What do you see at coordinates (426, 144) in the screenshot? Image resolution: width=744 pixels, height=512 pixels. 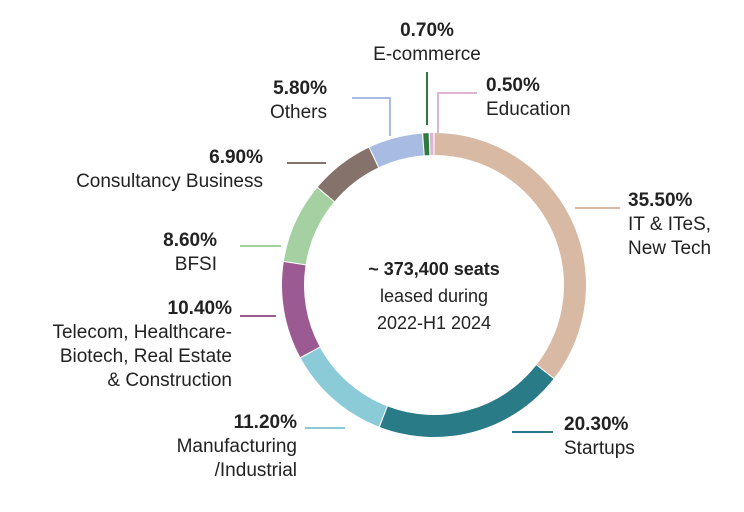 I see `slice-e-commerce` at bounding box center [426, 144].